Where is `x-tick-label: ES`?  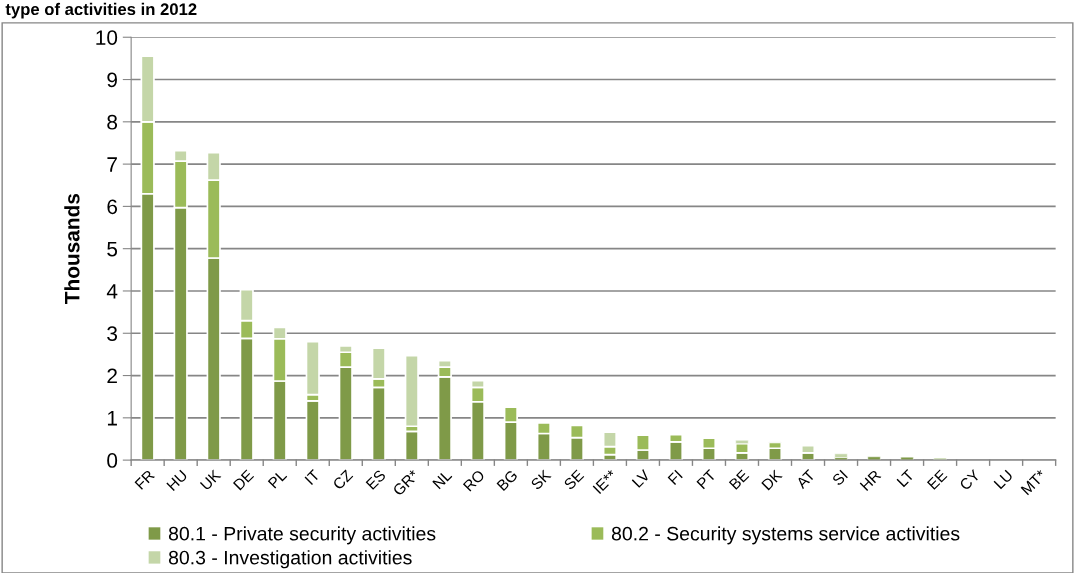 x-tick-label: ES is located at coordinates (376, 479).